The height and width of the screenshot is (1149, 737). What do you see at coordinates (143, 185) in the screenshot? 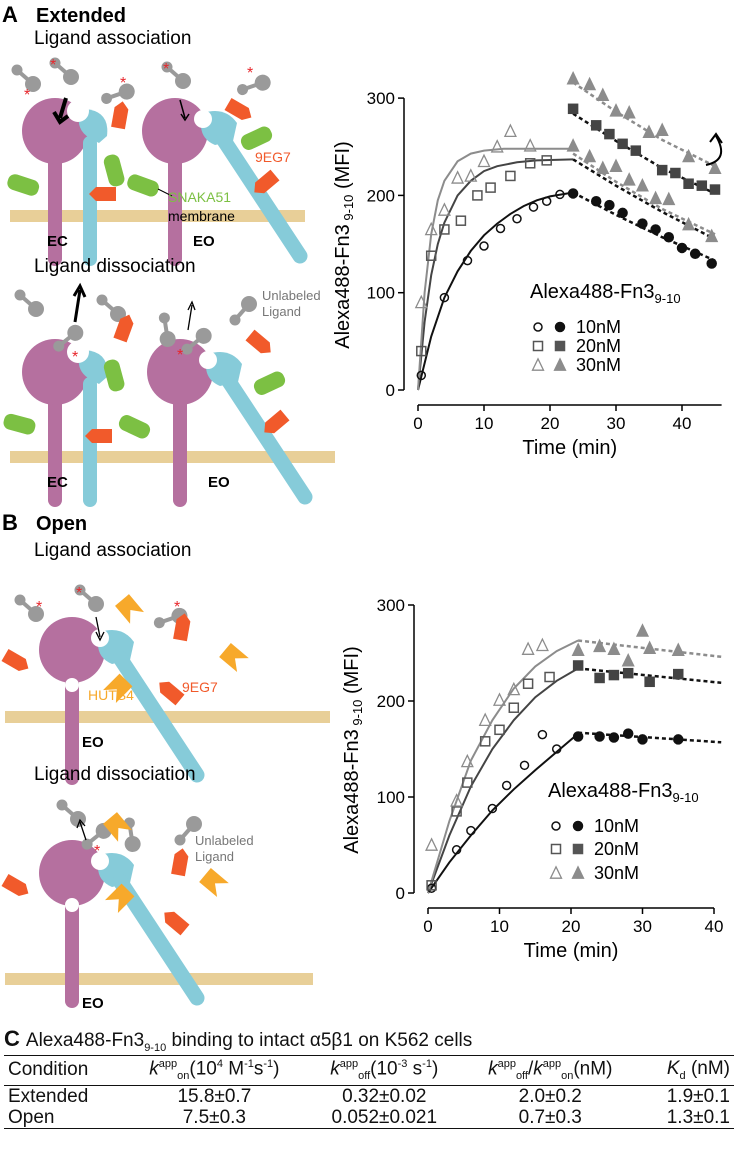
I see `antibody-snaka51-icon` at bounding box center [143, 185].